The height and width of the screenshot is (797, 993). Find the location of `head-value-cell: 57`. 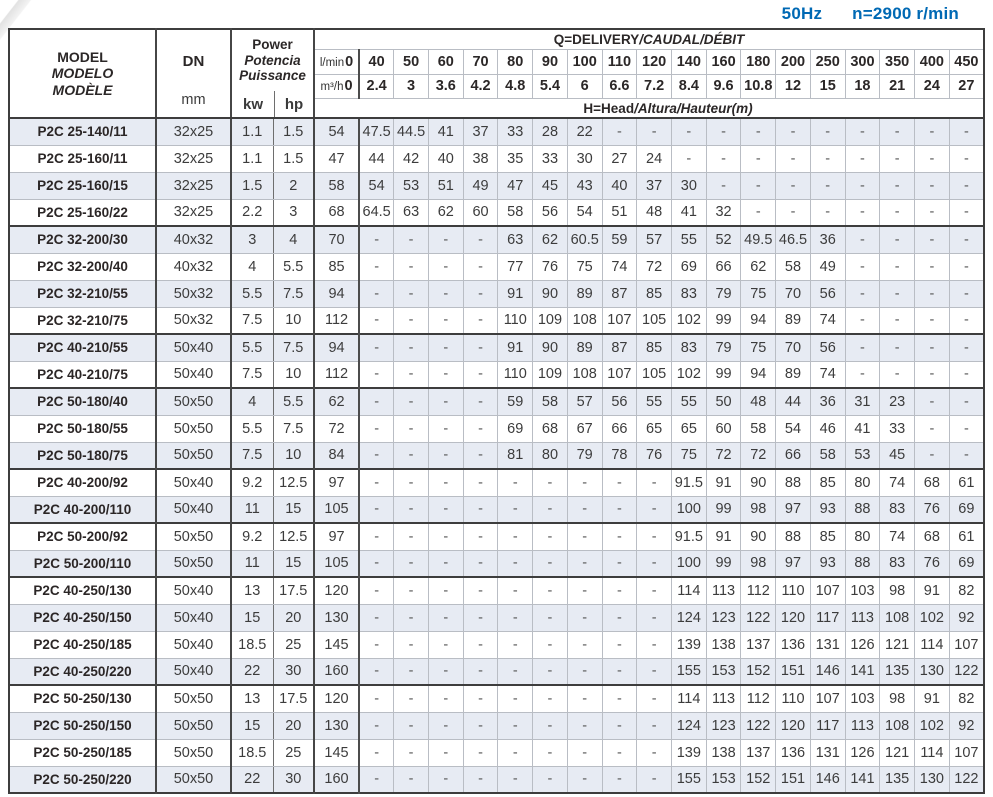

head-value-cell: 57 is located at coordinates (584, 401).